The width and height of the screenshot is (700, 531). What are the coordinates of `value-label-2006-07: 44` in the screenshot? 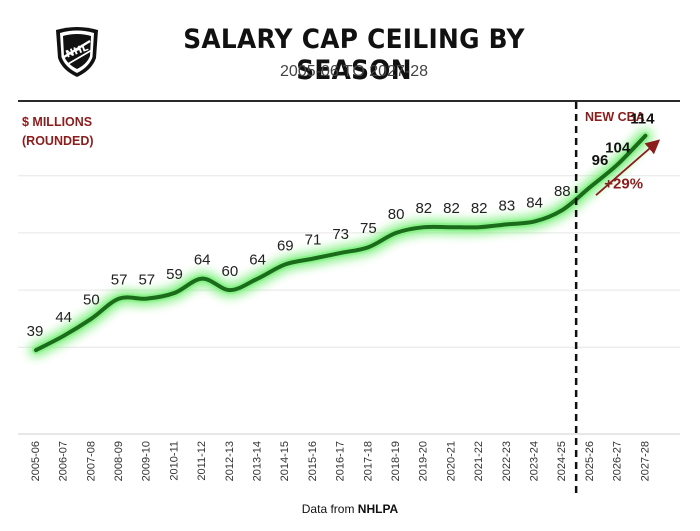 It's located at (63, 317).